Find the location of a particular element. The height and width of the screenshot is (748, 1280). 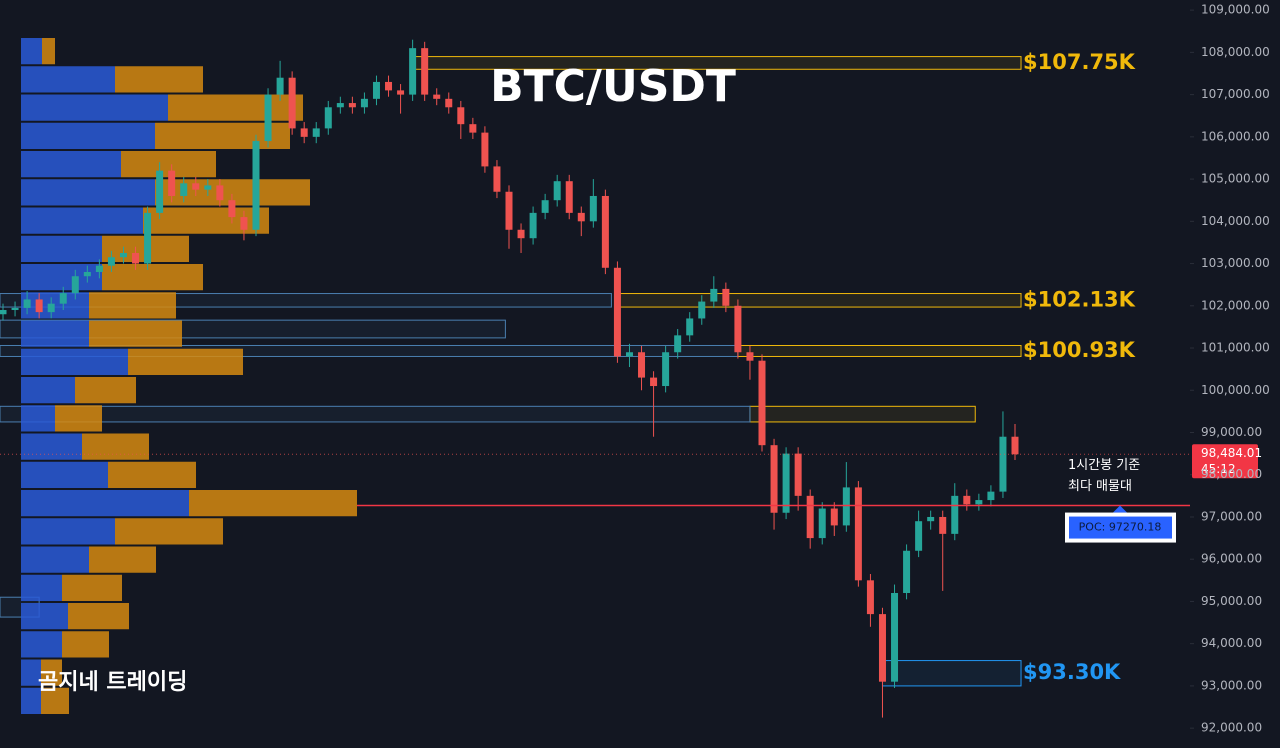

y-tick-label: 100,000.00 is located at coordinates (1235, 390).